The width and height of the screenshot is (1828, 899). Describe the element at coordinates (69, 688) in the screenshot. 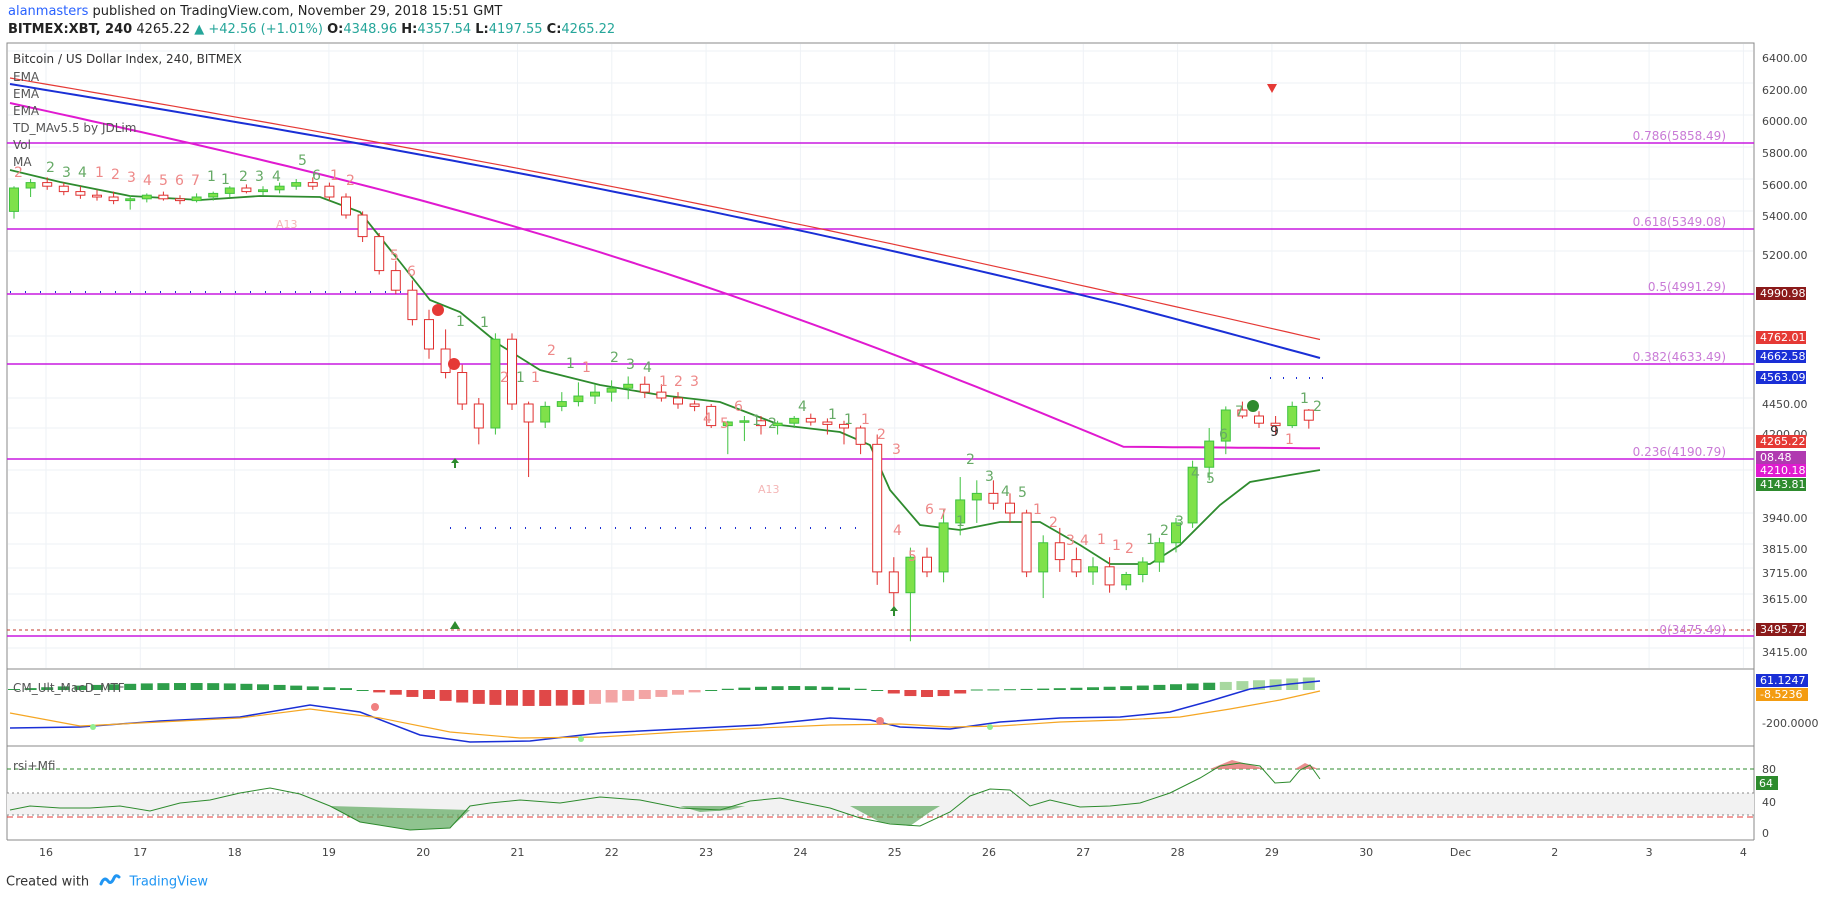

I see `macd-title: CM_Ult_MacD_MTF` at that location.